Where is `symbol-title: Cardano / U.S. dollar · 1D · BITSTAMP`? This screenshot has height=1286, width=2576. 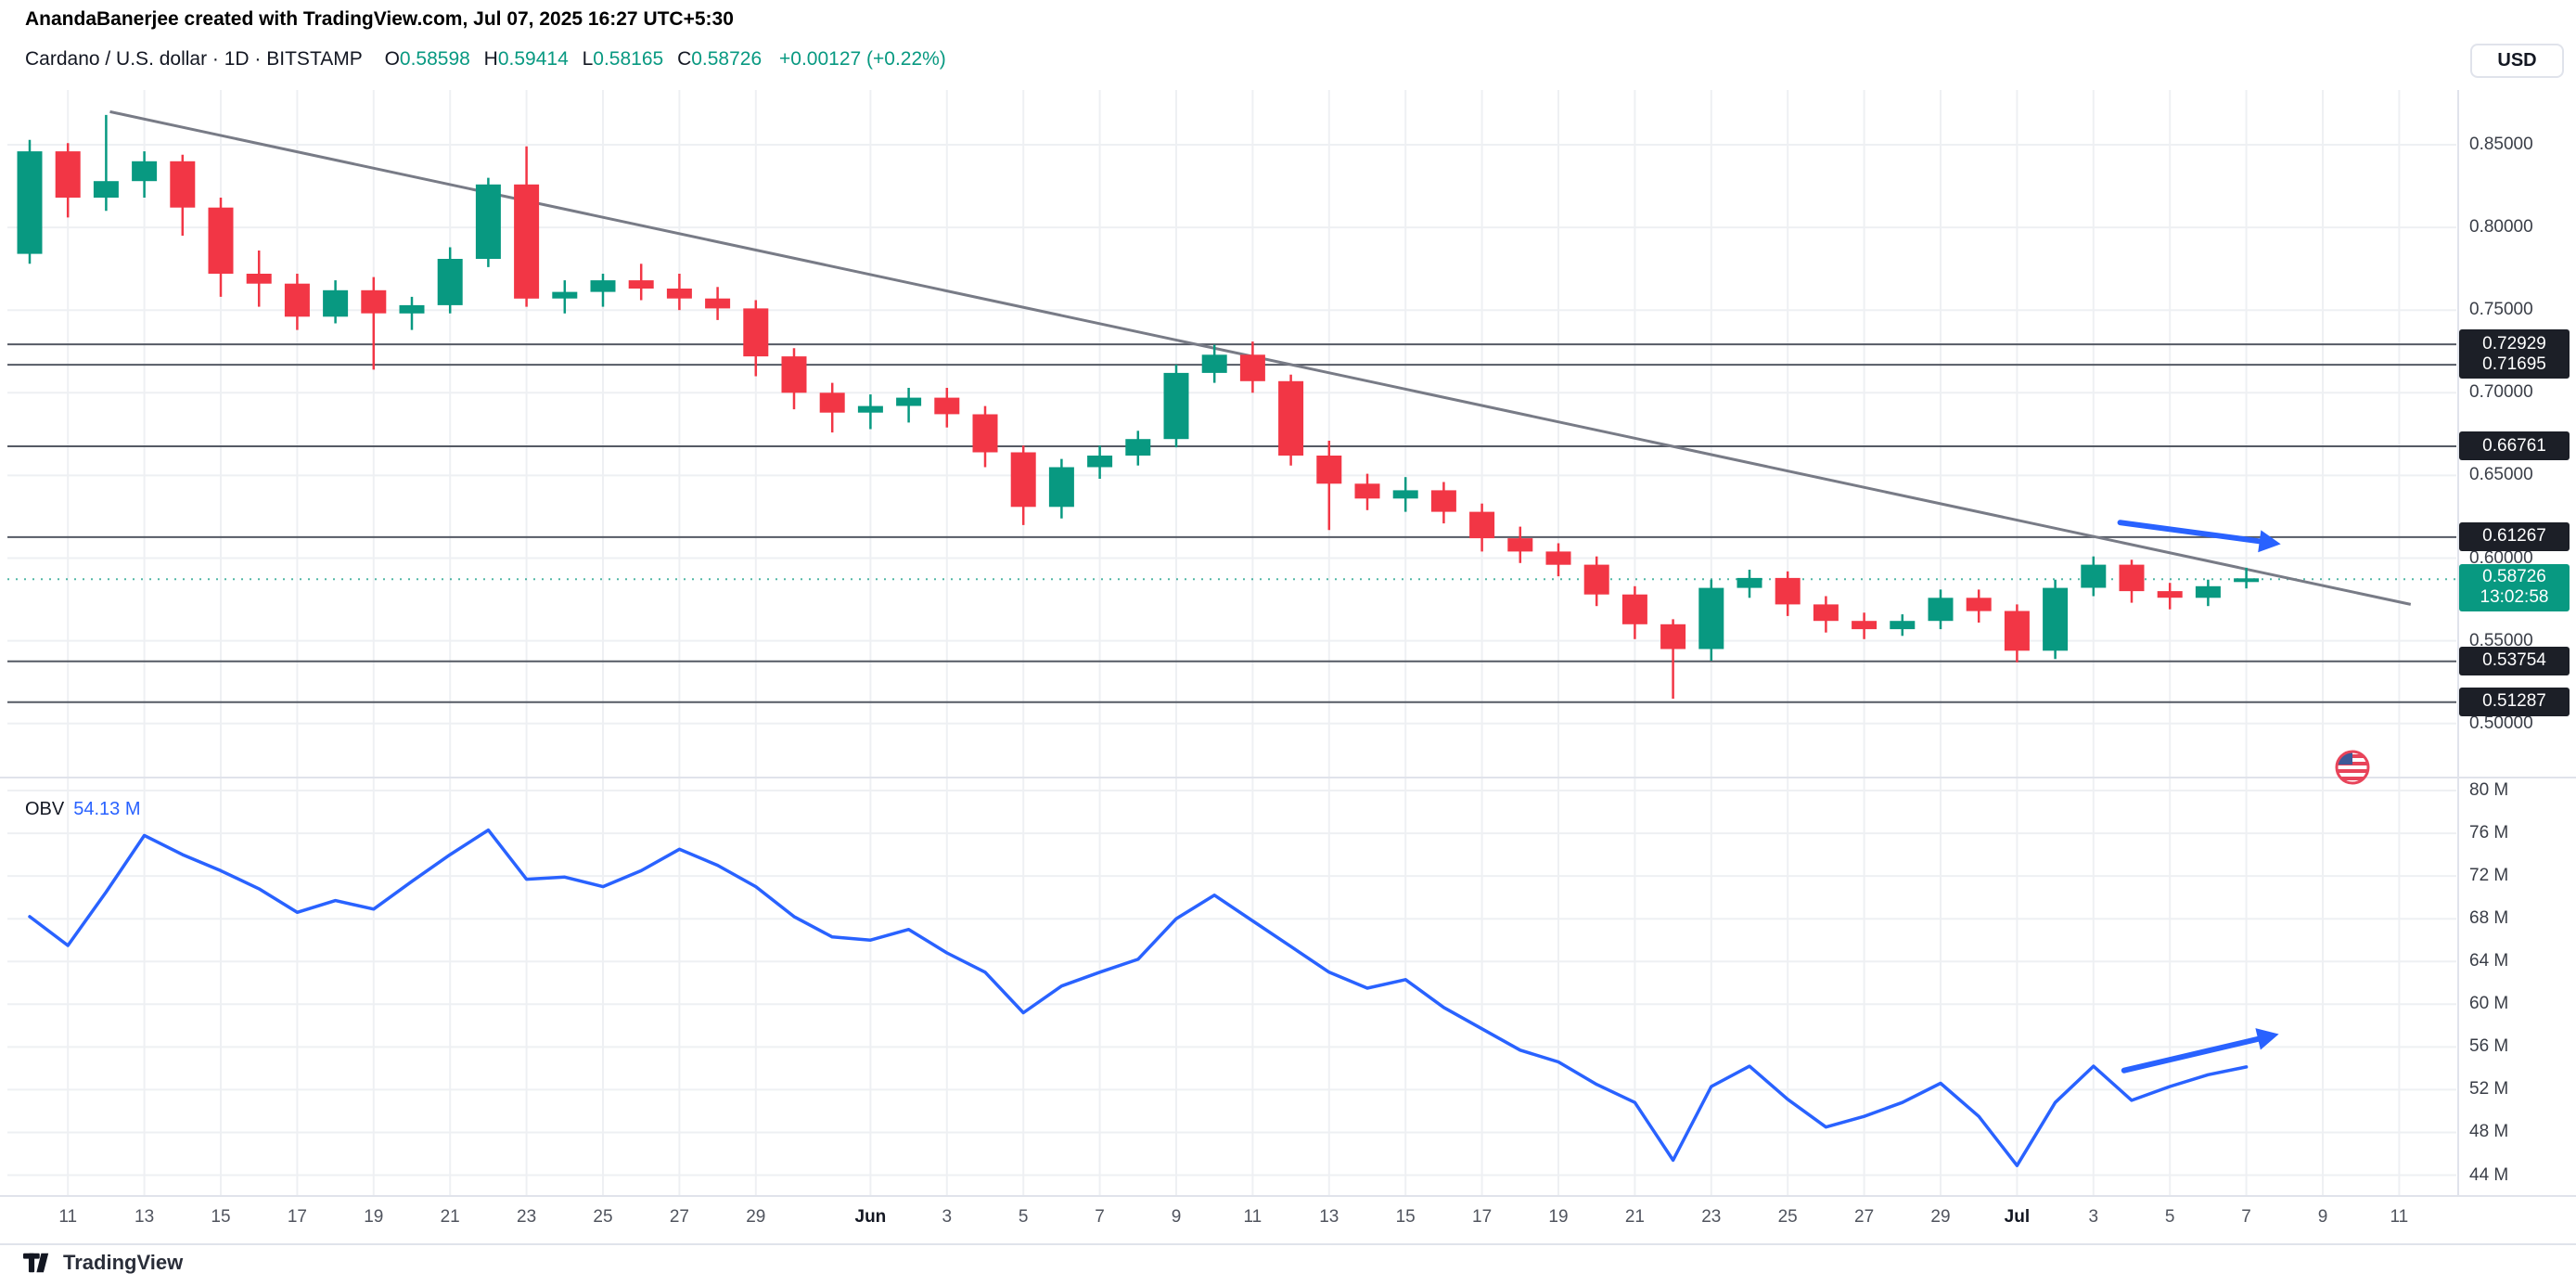 symbol-title: Cardano / U.S. dollar · 1D · BITSTAMP is located at coordinates (194, 59).